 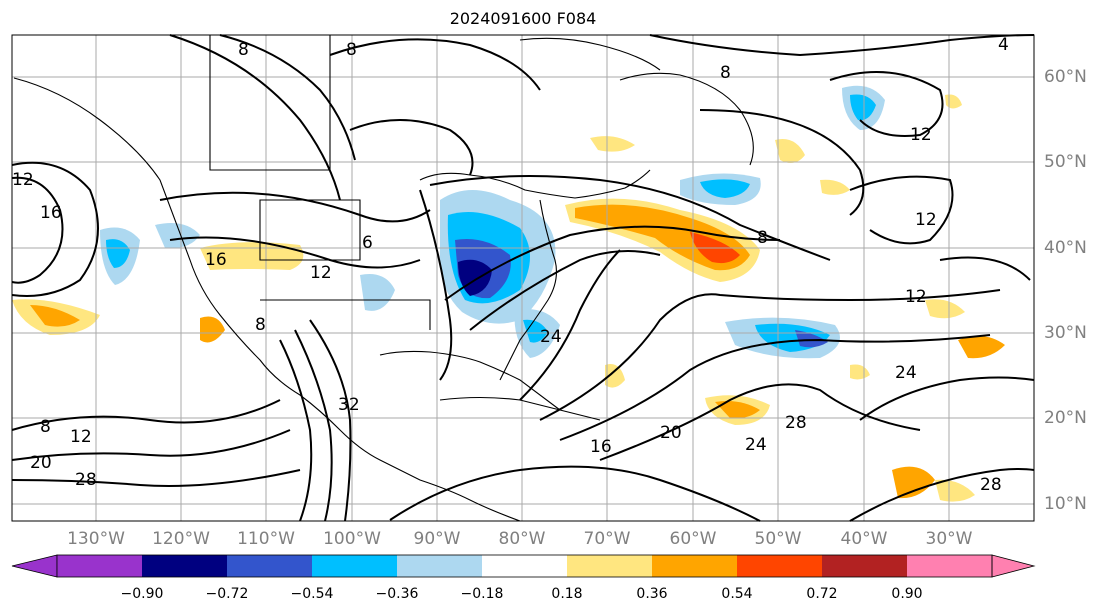 I want to click on longitude-label: 30°W, so click(x=949, y=539).